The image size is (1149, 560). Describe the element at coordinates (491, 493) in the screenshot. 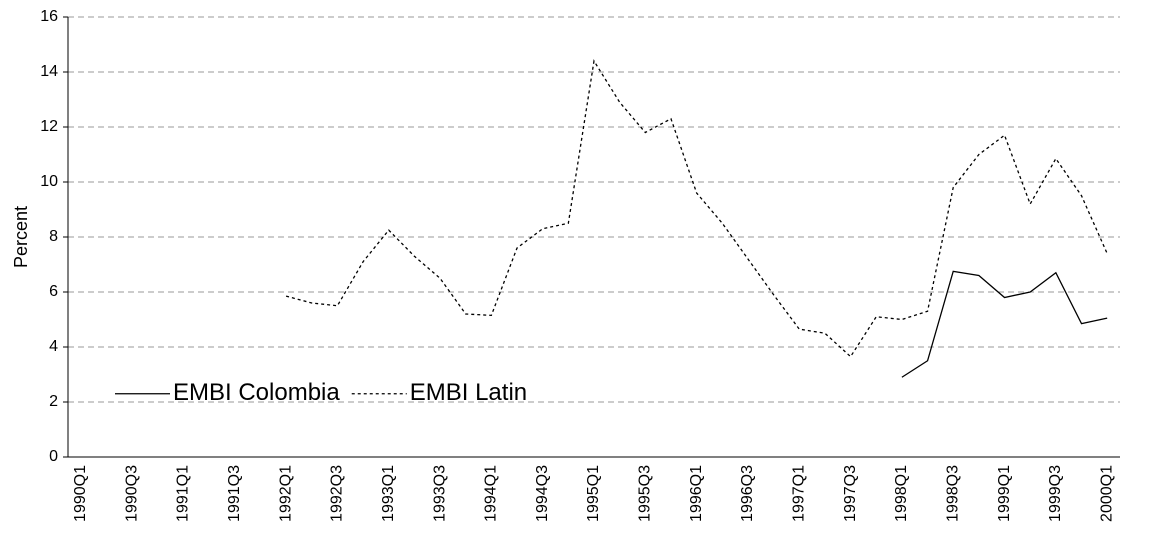

I see `x-tick-label: 1994Q1` at that location.